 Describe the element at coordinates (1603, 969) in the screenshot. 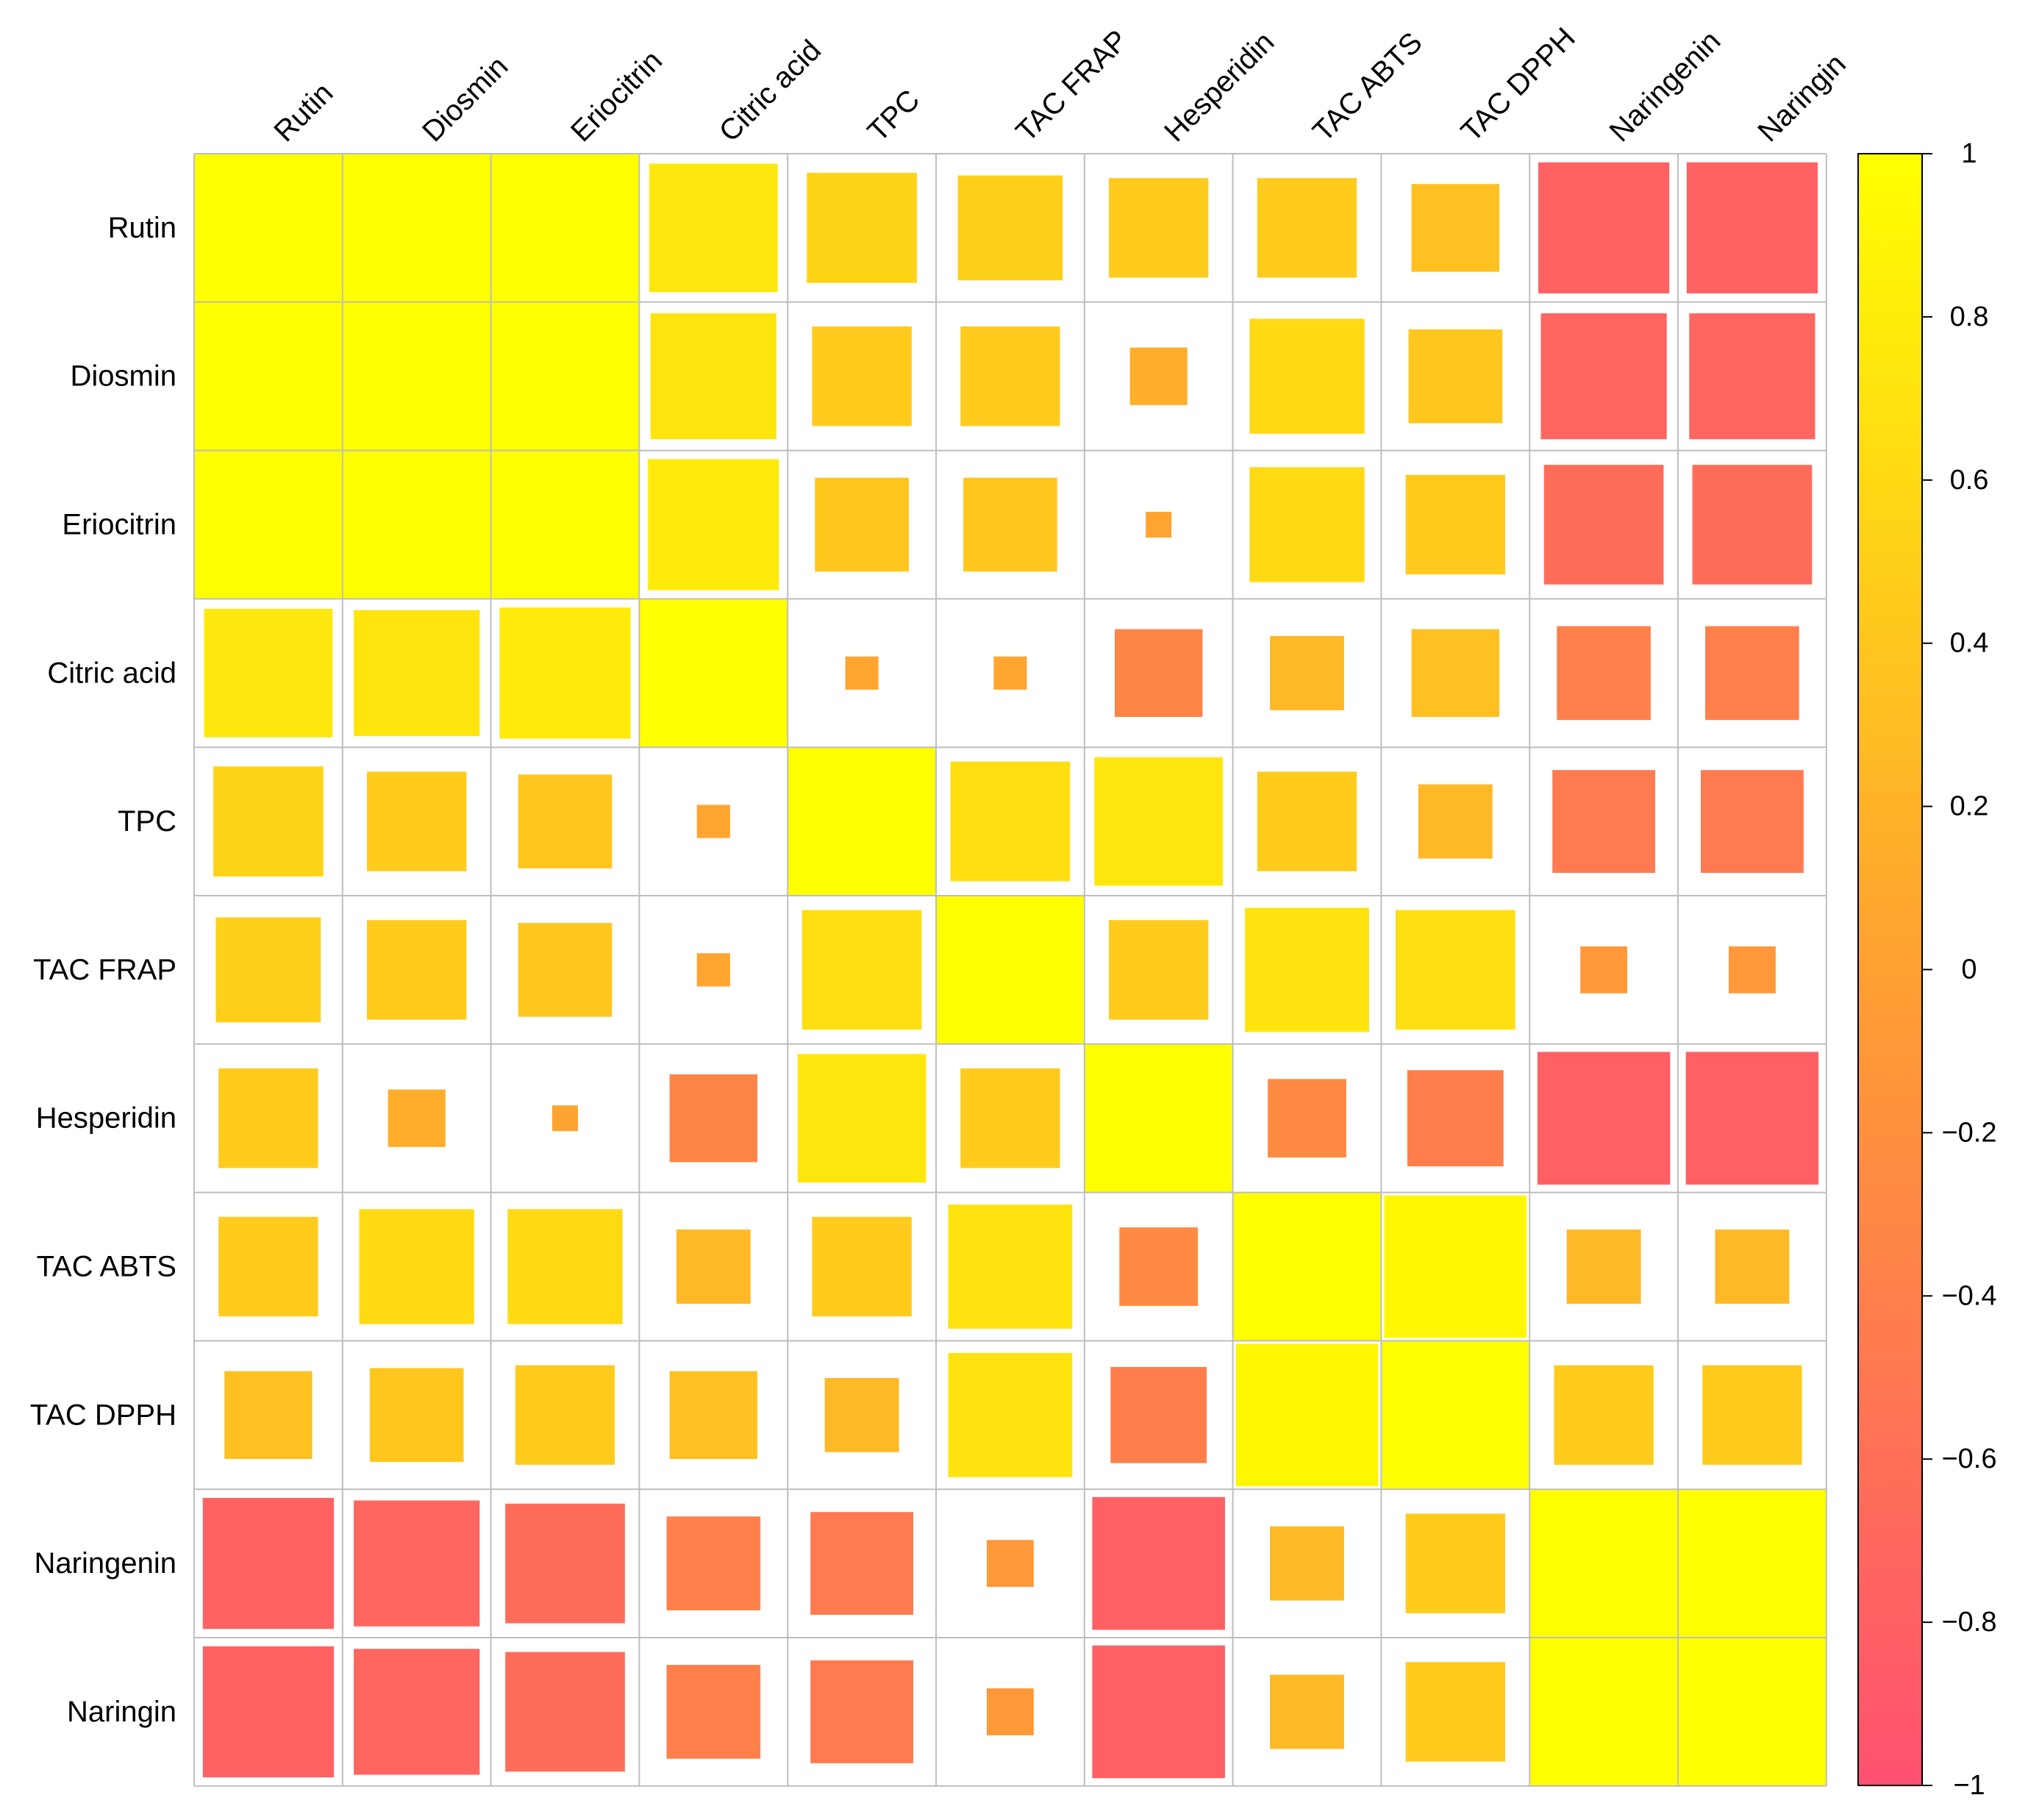

I see `cell-tac-frap-naringenin` at that location.